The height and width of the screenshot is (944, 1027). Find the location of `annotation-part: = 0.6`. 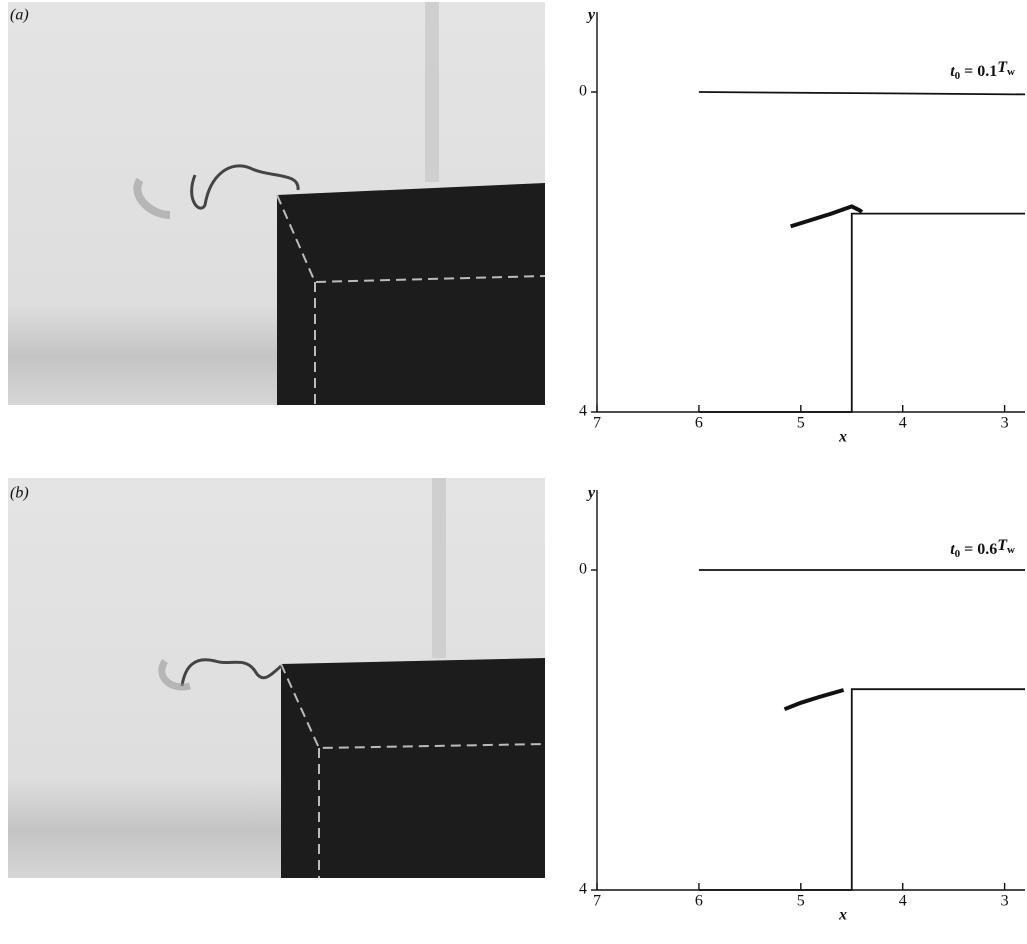

annotation-part: = 0.6 is located at coordinates (978, 549).